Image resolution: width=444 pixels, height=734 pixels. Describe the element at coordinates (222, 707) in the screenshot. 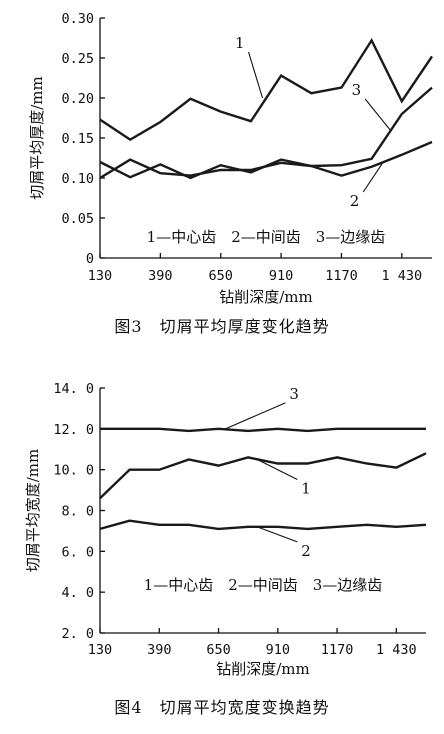

I see `figure-caption: 图4 切屑平均宽度变换趋势` at that location.